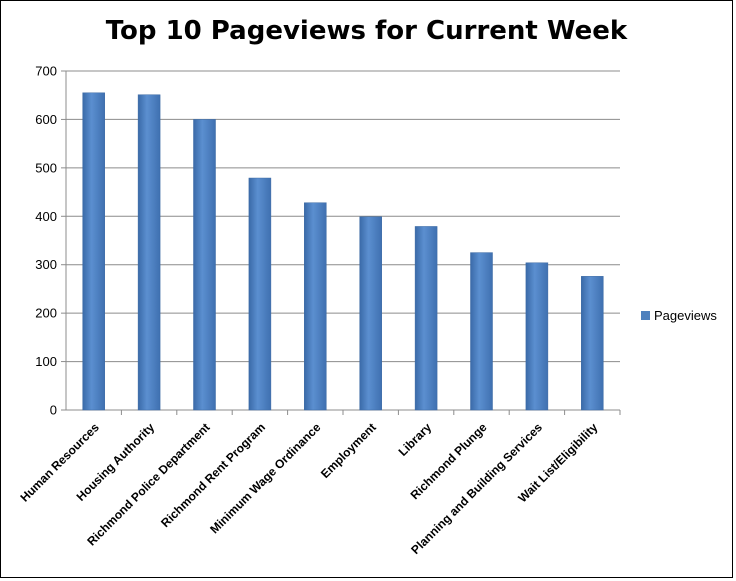  What do you see at coordinates (348, 450) in the screenshot?
I see `x-tick-label: Employment` at bounding box center [348, 450].